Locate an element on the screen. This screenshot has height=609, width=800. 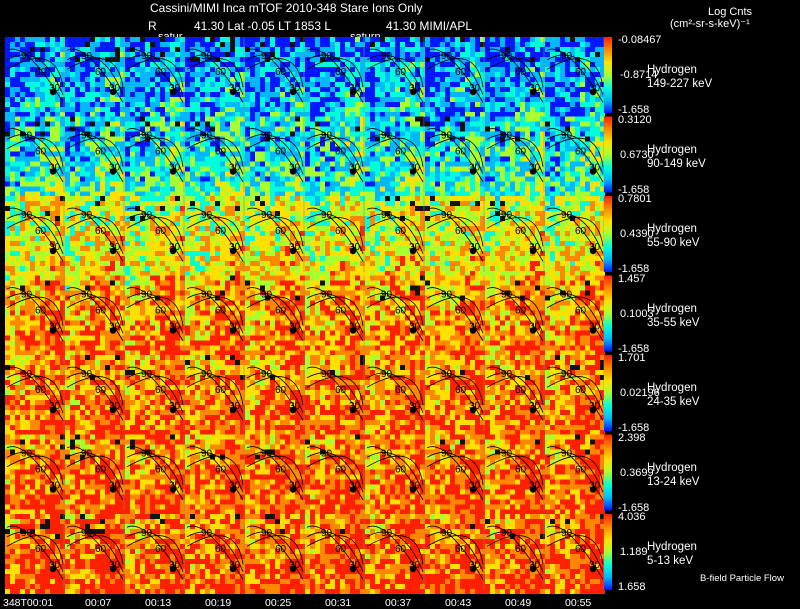
colorbar-mid-label: -0.8714 is located at coordinates (639, 75).